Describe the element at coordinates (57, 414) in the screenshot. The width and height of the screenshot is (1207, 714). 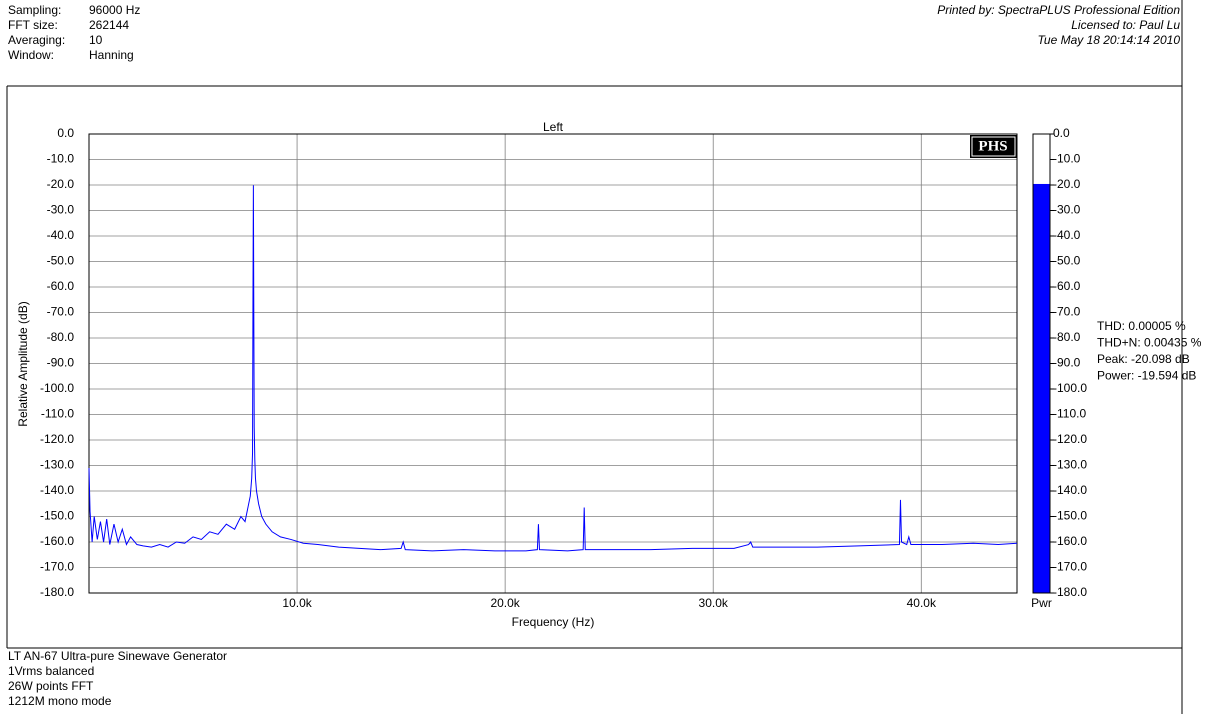
I see `y-tick-label: -110.0` at that location.